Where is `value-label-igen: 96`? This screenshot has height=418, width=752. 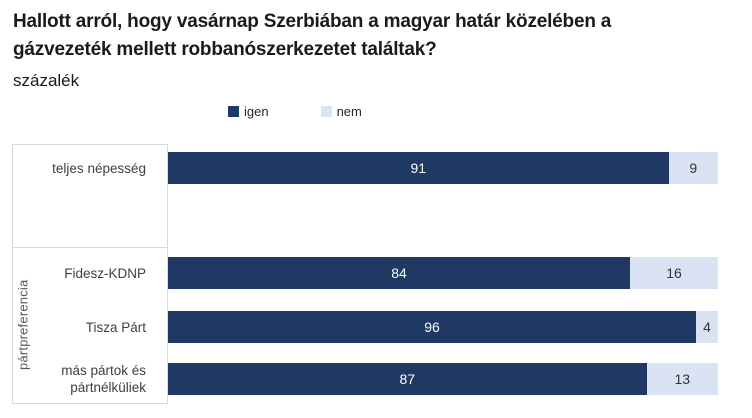 value-label-igen: 96 is located at coordinates (432, 327).